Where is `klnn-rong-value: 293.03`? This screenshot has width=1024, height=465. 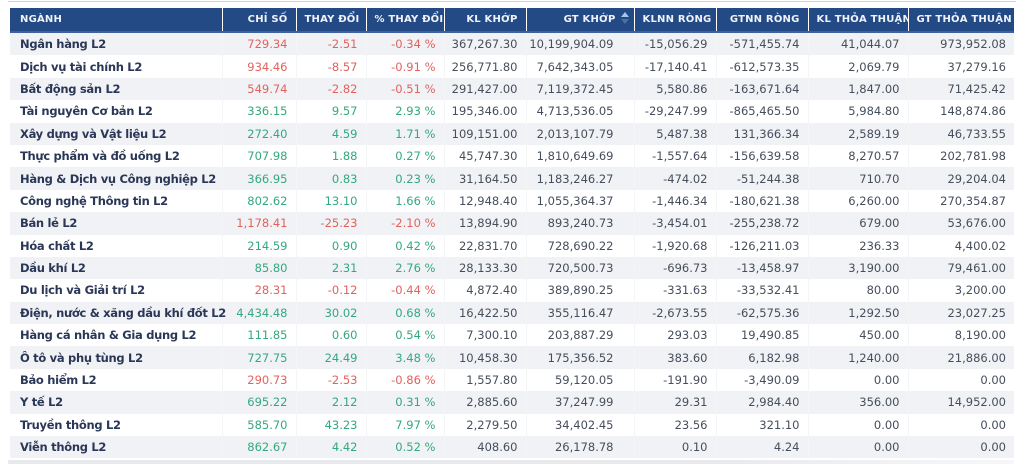
klnn-rong-value: 293.03 is located at coordinates (674, 335).